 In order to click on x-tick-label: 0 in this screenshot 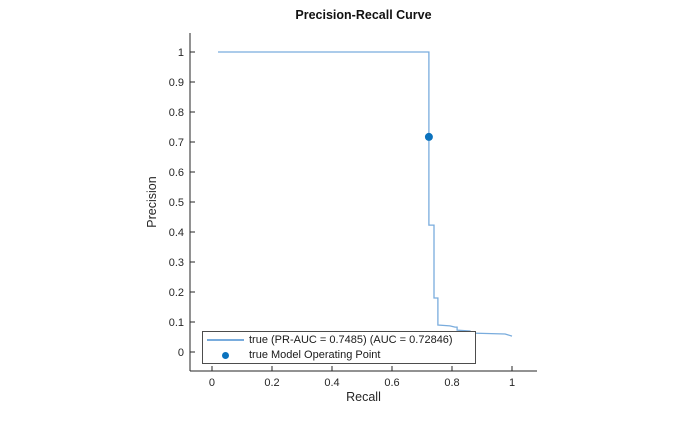, I will do `click(212, 383)`.